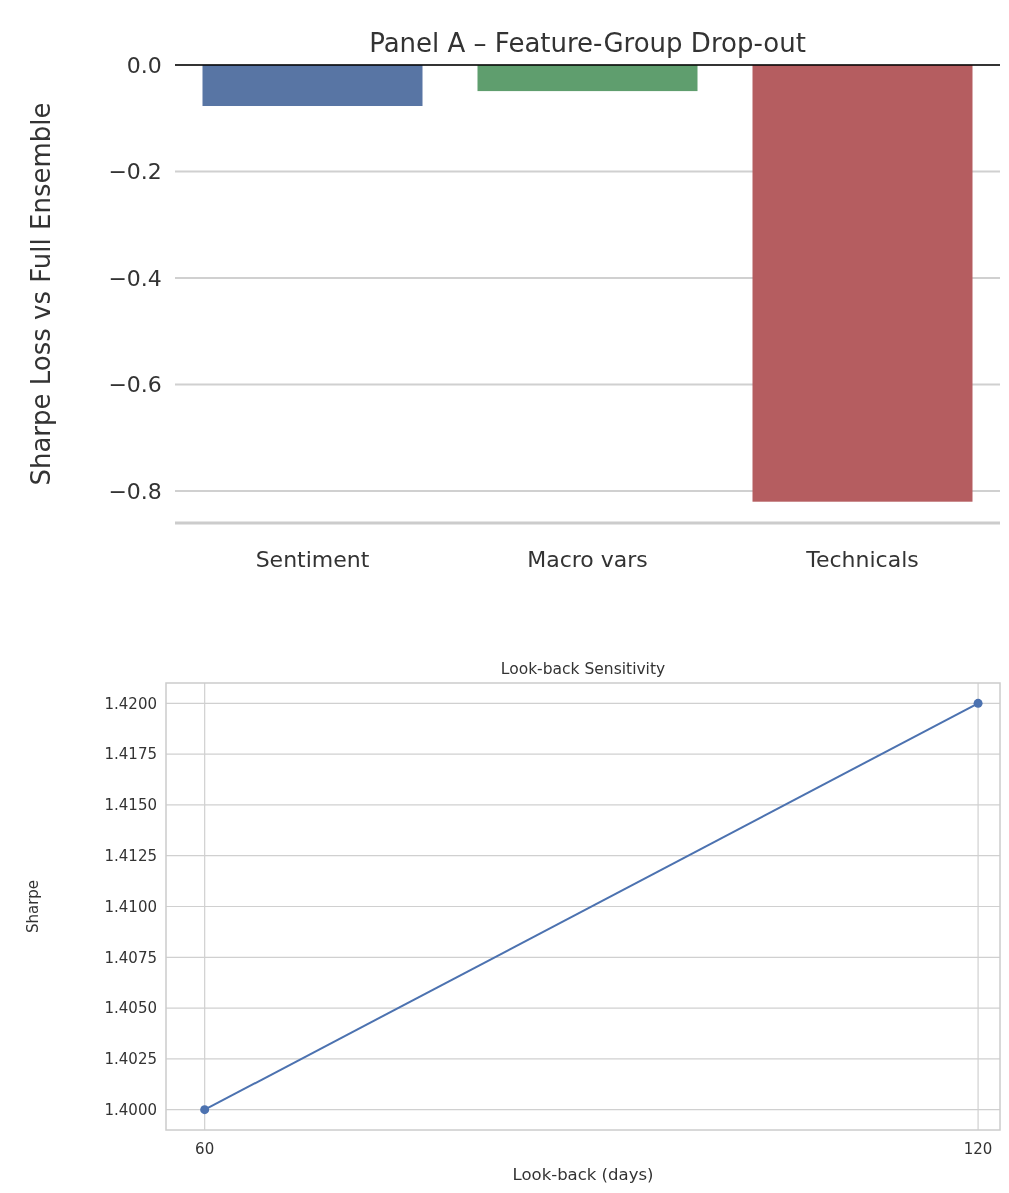 This screenshot has width=1009, height=1193. I want to click on y-tick-label: −0.2, so click(135, 172).